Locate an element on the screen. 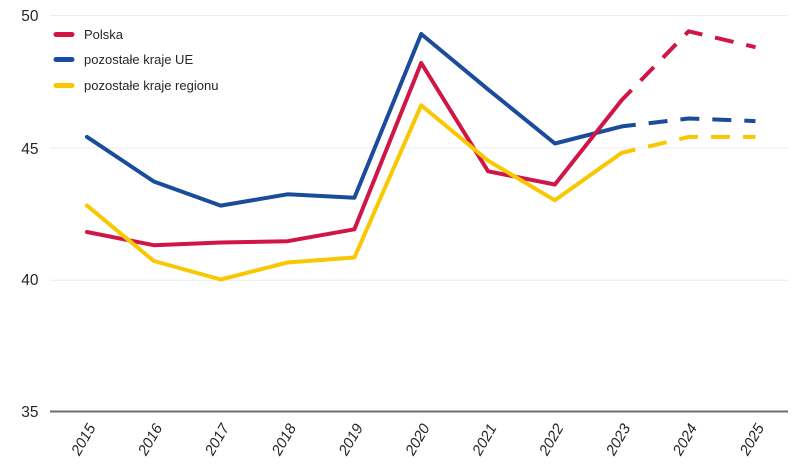 Image resolution: width=800 pixels, height=466 pixels. svg-text: Polska is located at coordinates (104, 34).